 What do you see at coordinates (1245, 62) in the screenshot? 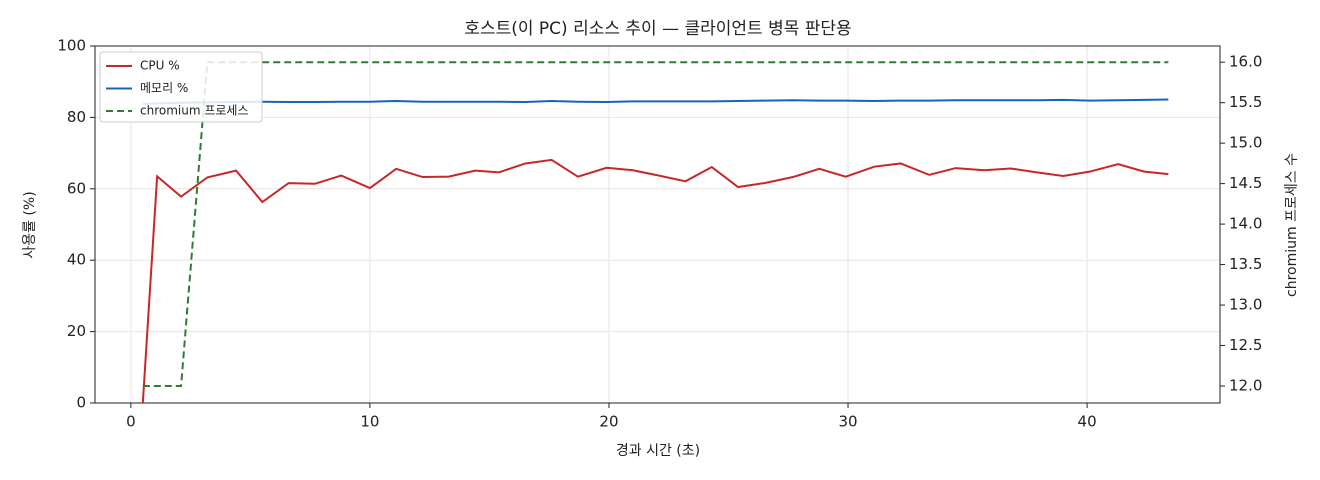
I see `y2-tick-label: 16.0` at bounding box center [1245, 62].